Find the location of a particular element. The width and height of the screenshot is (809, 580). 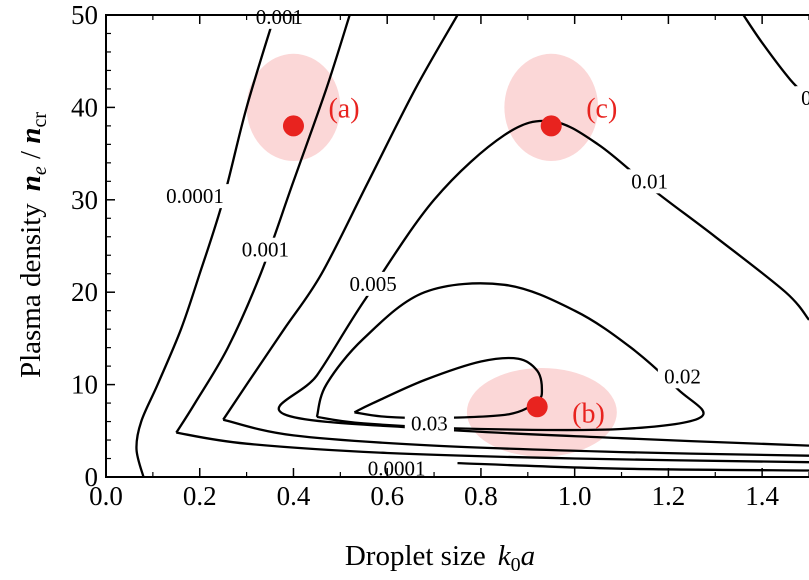

svg-text: 0.01 is located at coordinates (649, 181).